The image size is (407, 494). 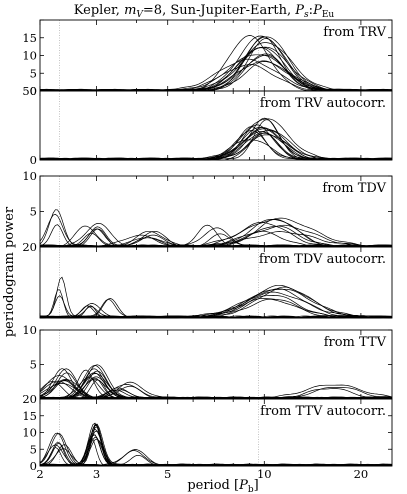 I want to click on y-axis-label: periodogram power, so click(x=9, y=271).